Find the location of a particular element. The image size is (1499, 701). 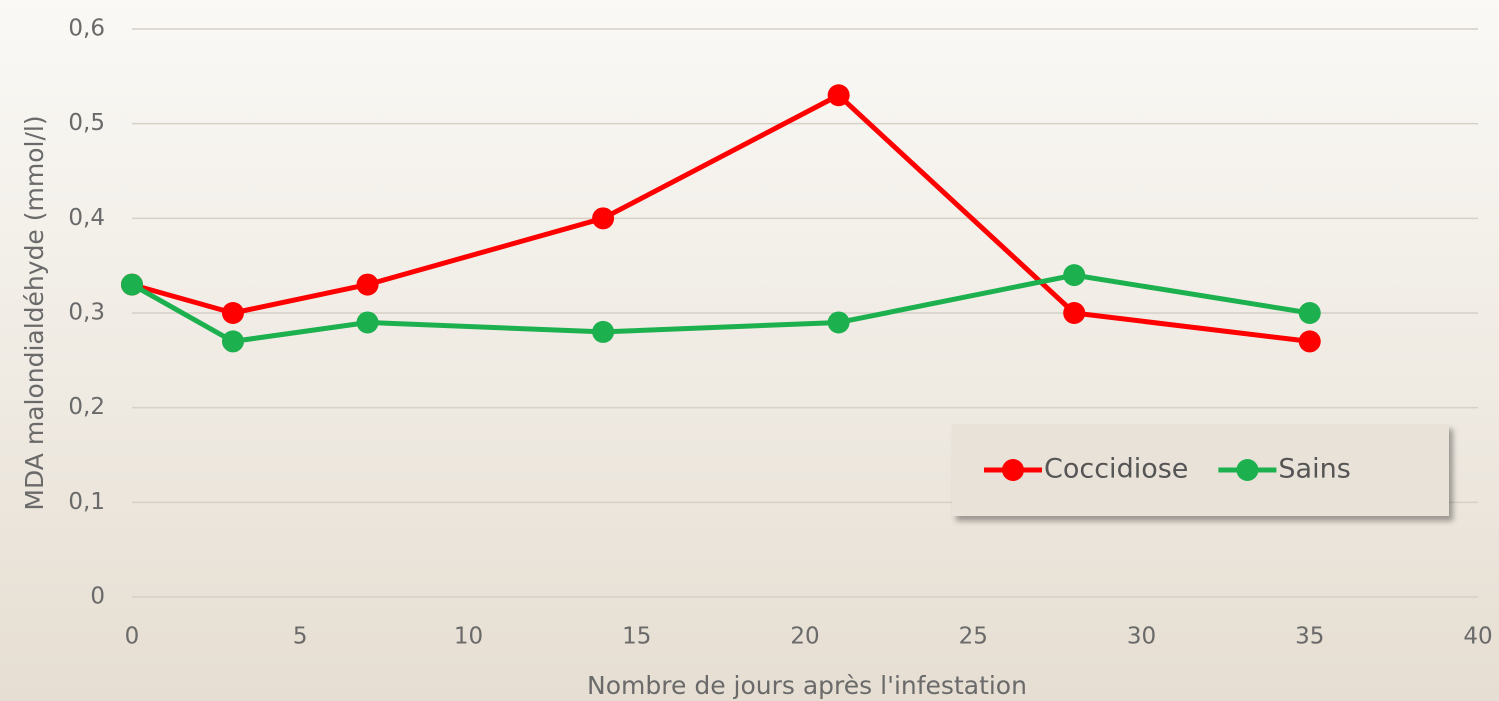

x-tick-label: 5 is located at coordinates (300, 637).